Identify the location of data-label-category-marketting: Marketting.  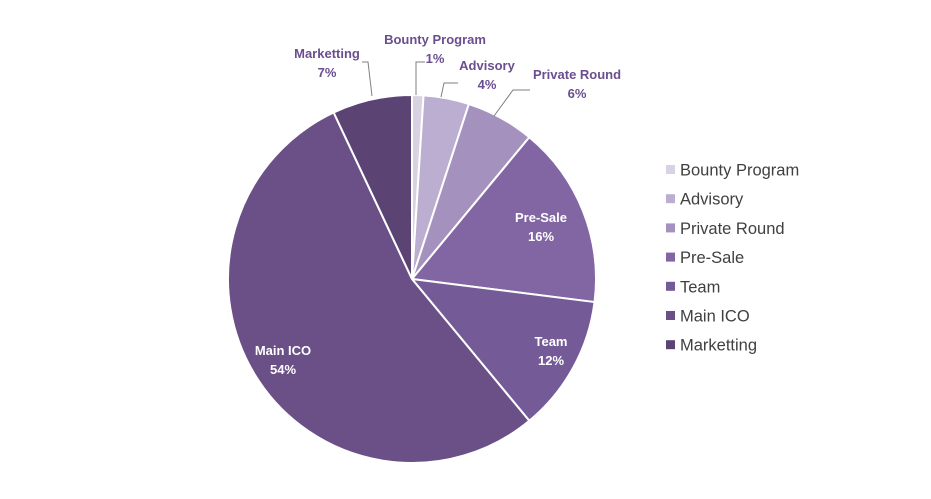
(327, 53).